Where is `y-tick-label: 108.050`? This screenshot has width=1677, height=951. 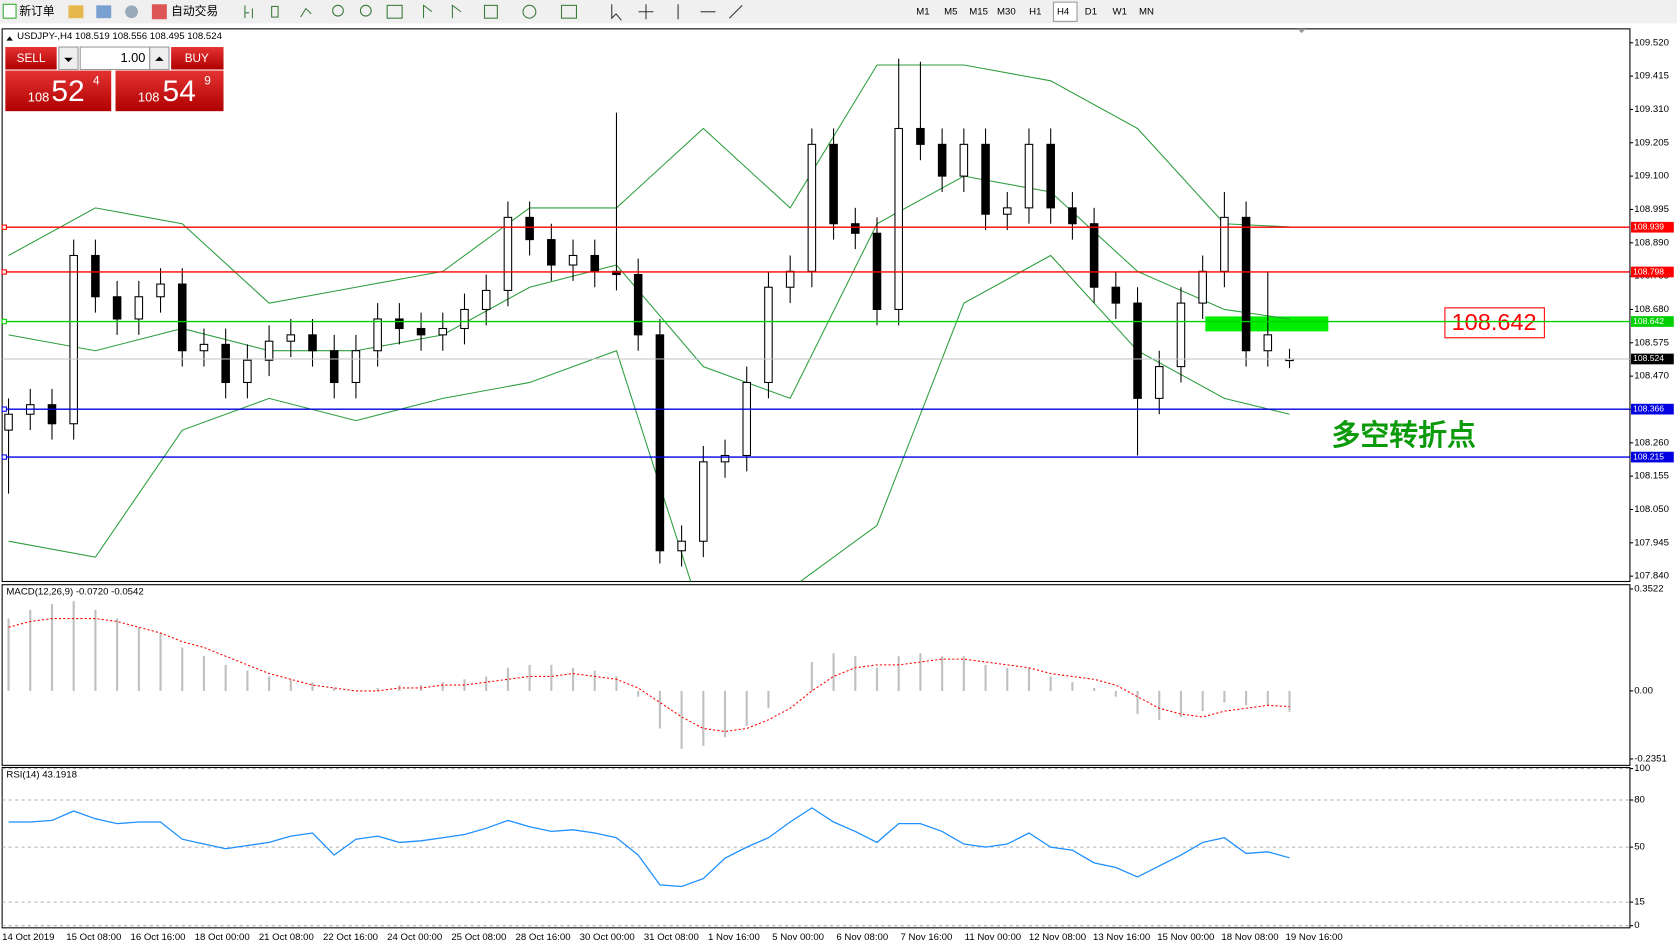 y-tick-label: 108.050 is located at coordinates (1651, 509).